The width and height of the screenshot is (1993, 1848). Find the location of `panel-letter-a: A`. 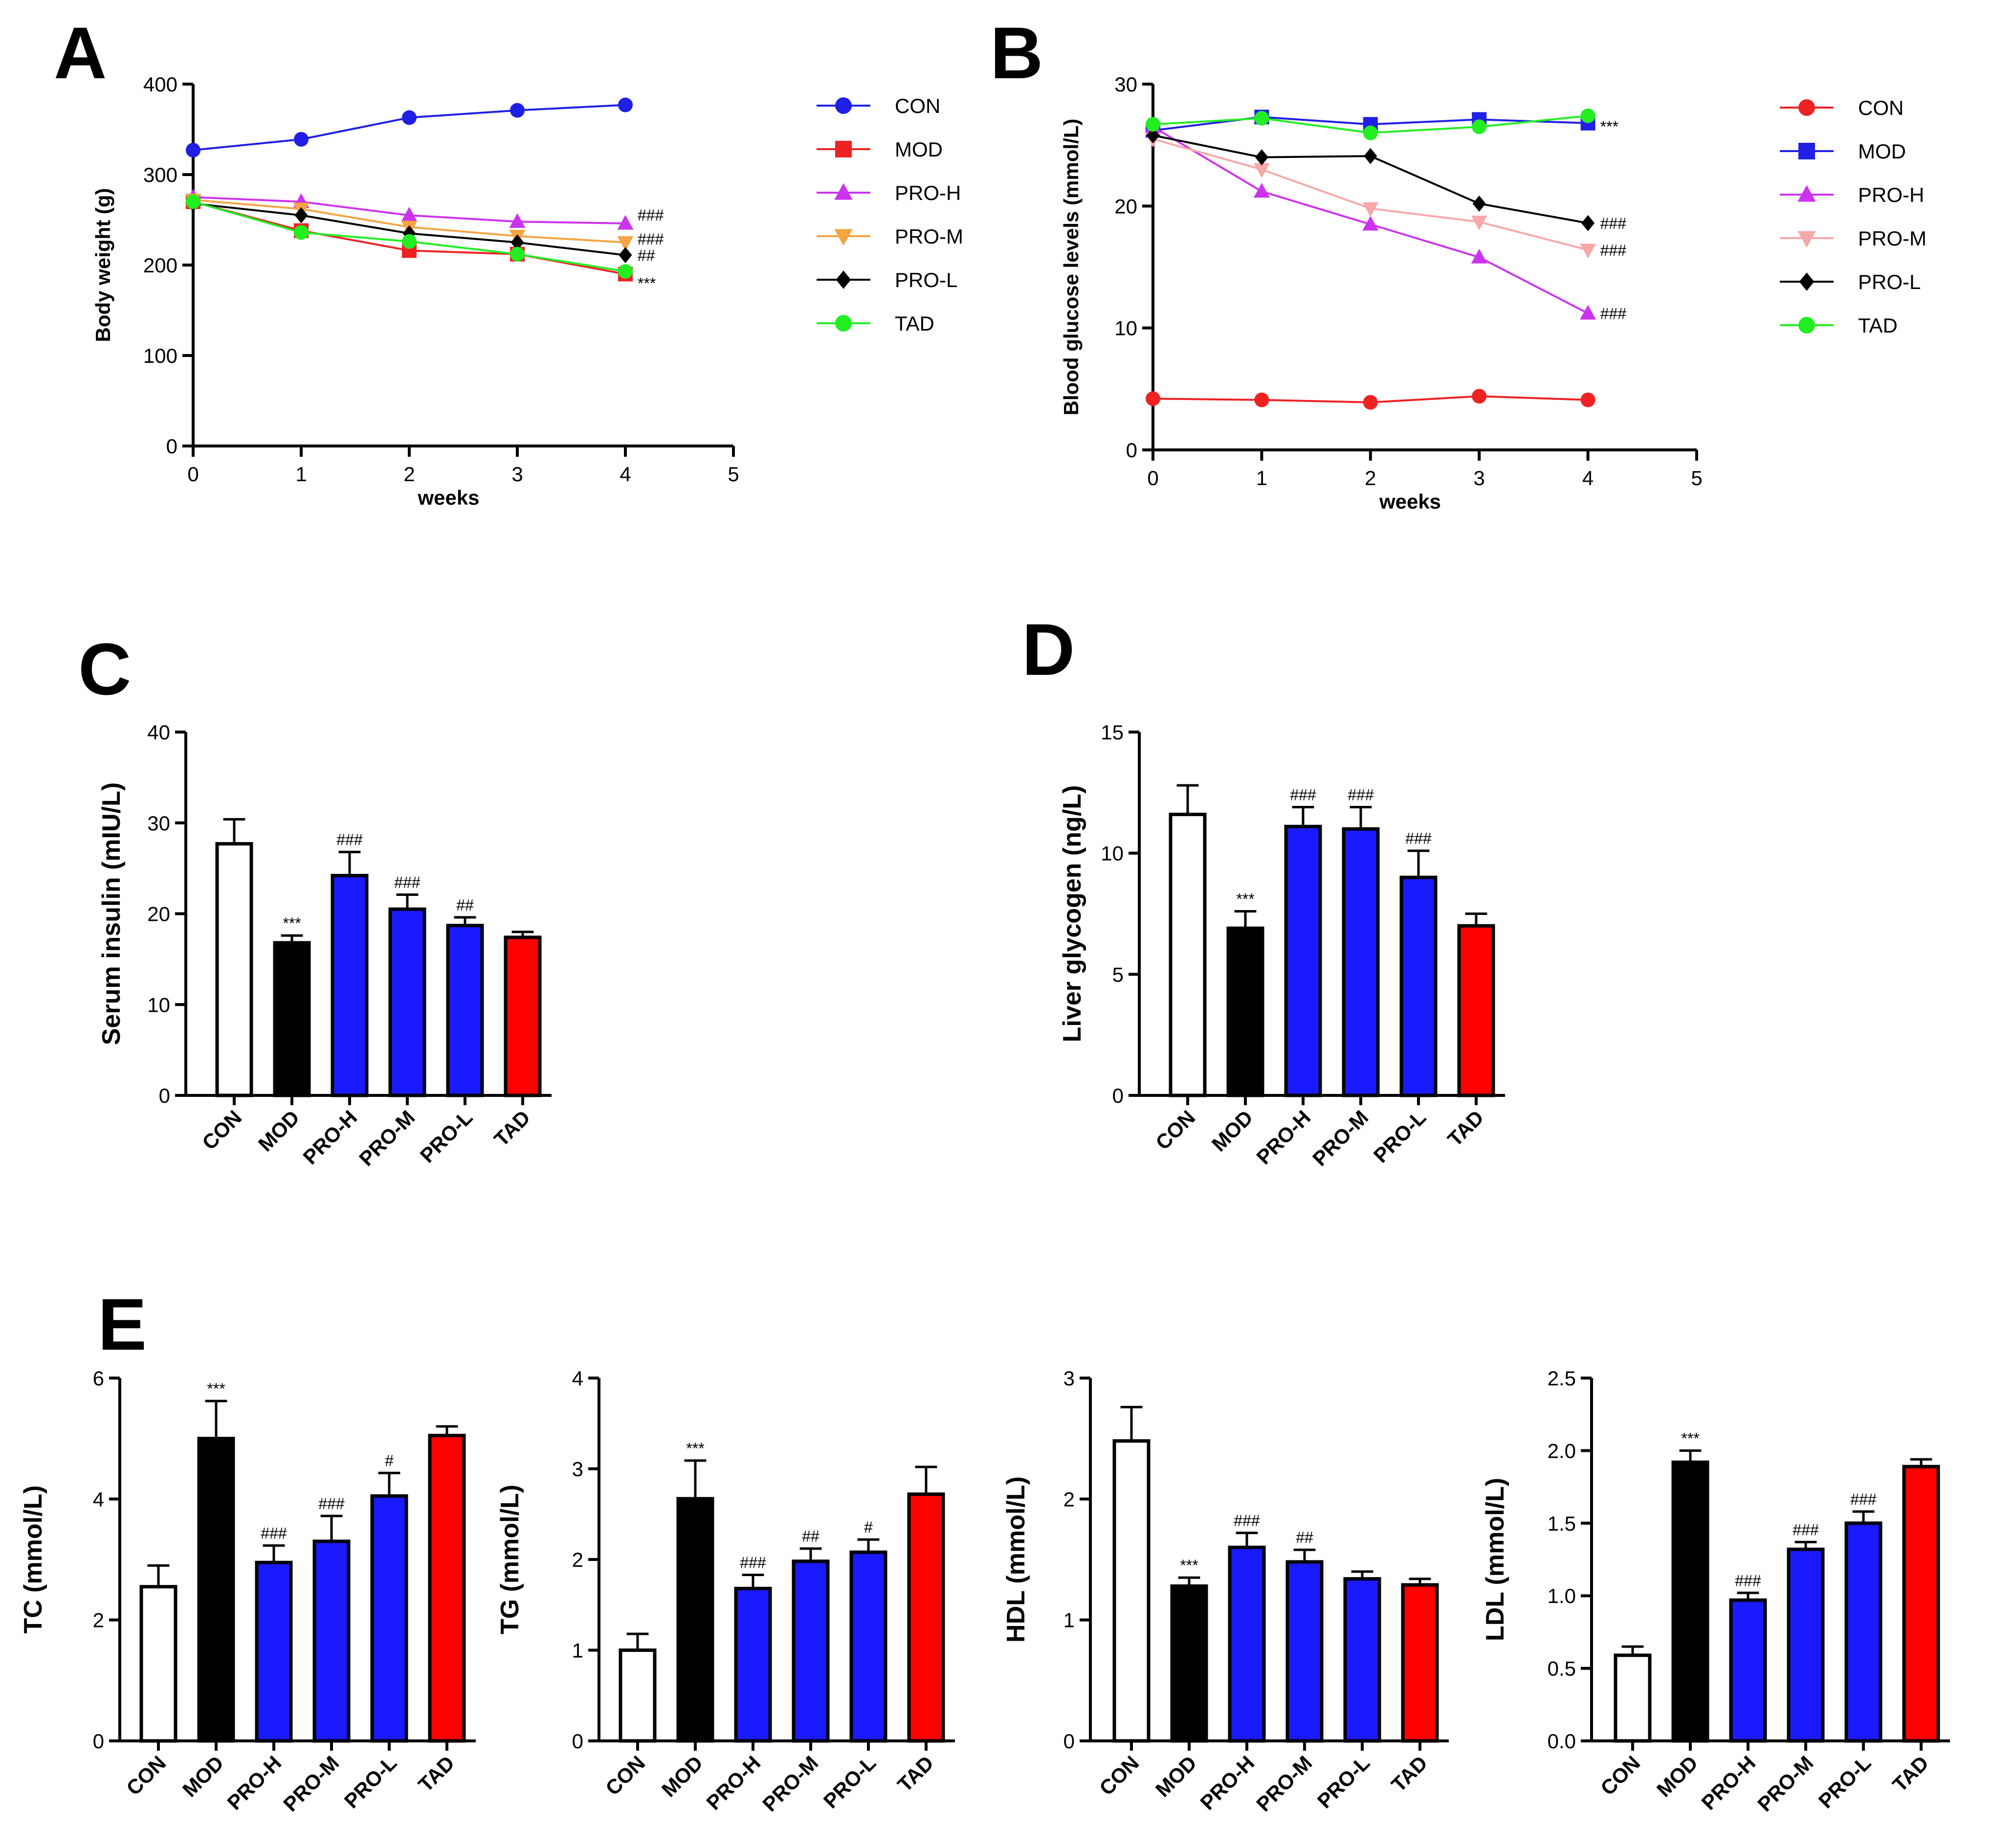

panel-letter-a: A is located at coordinates (81, 53).